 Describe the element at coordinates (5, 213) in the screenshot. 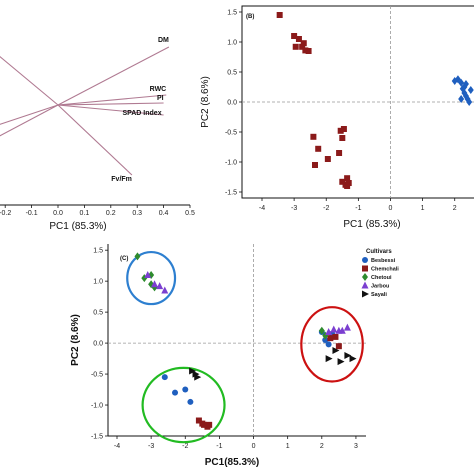

I see `x-tick-label: -0.2` at that location.